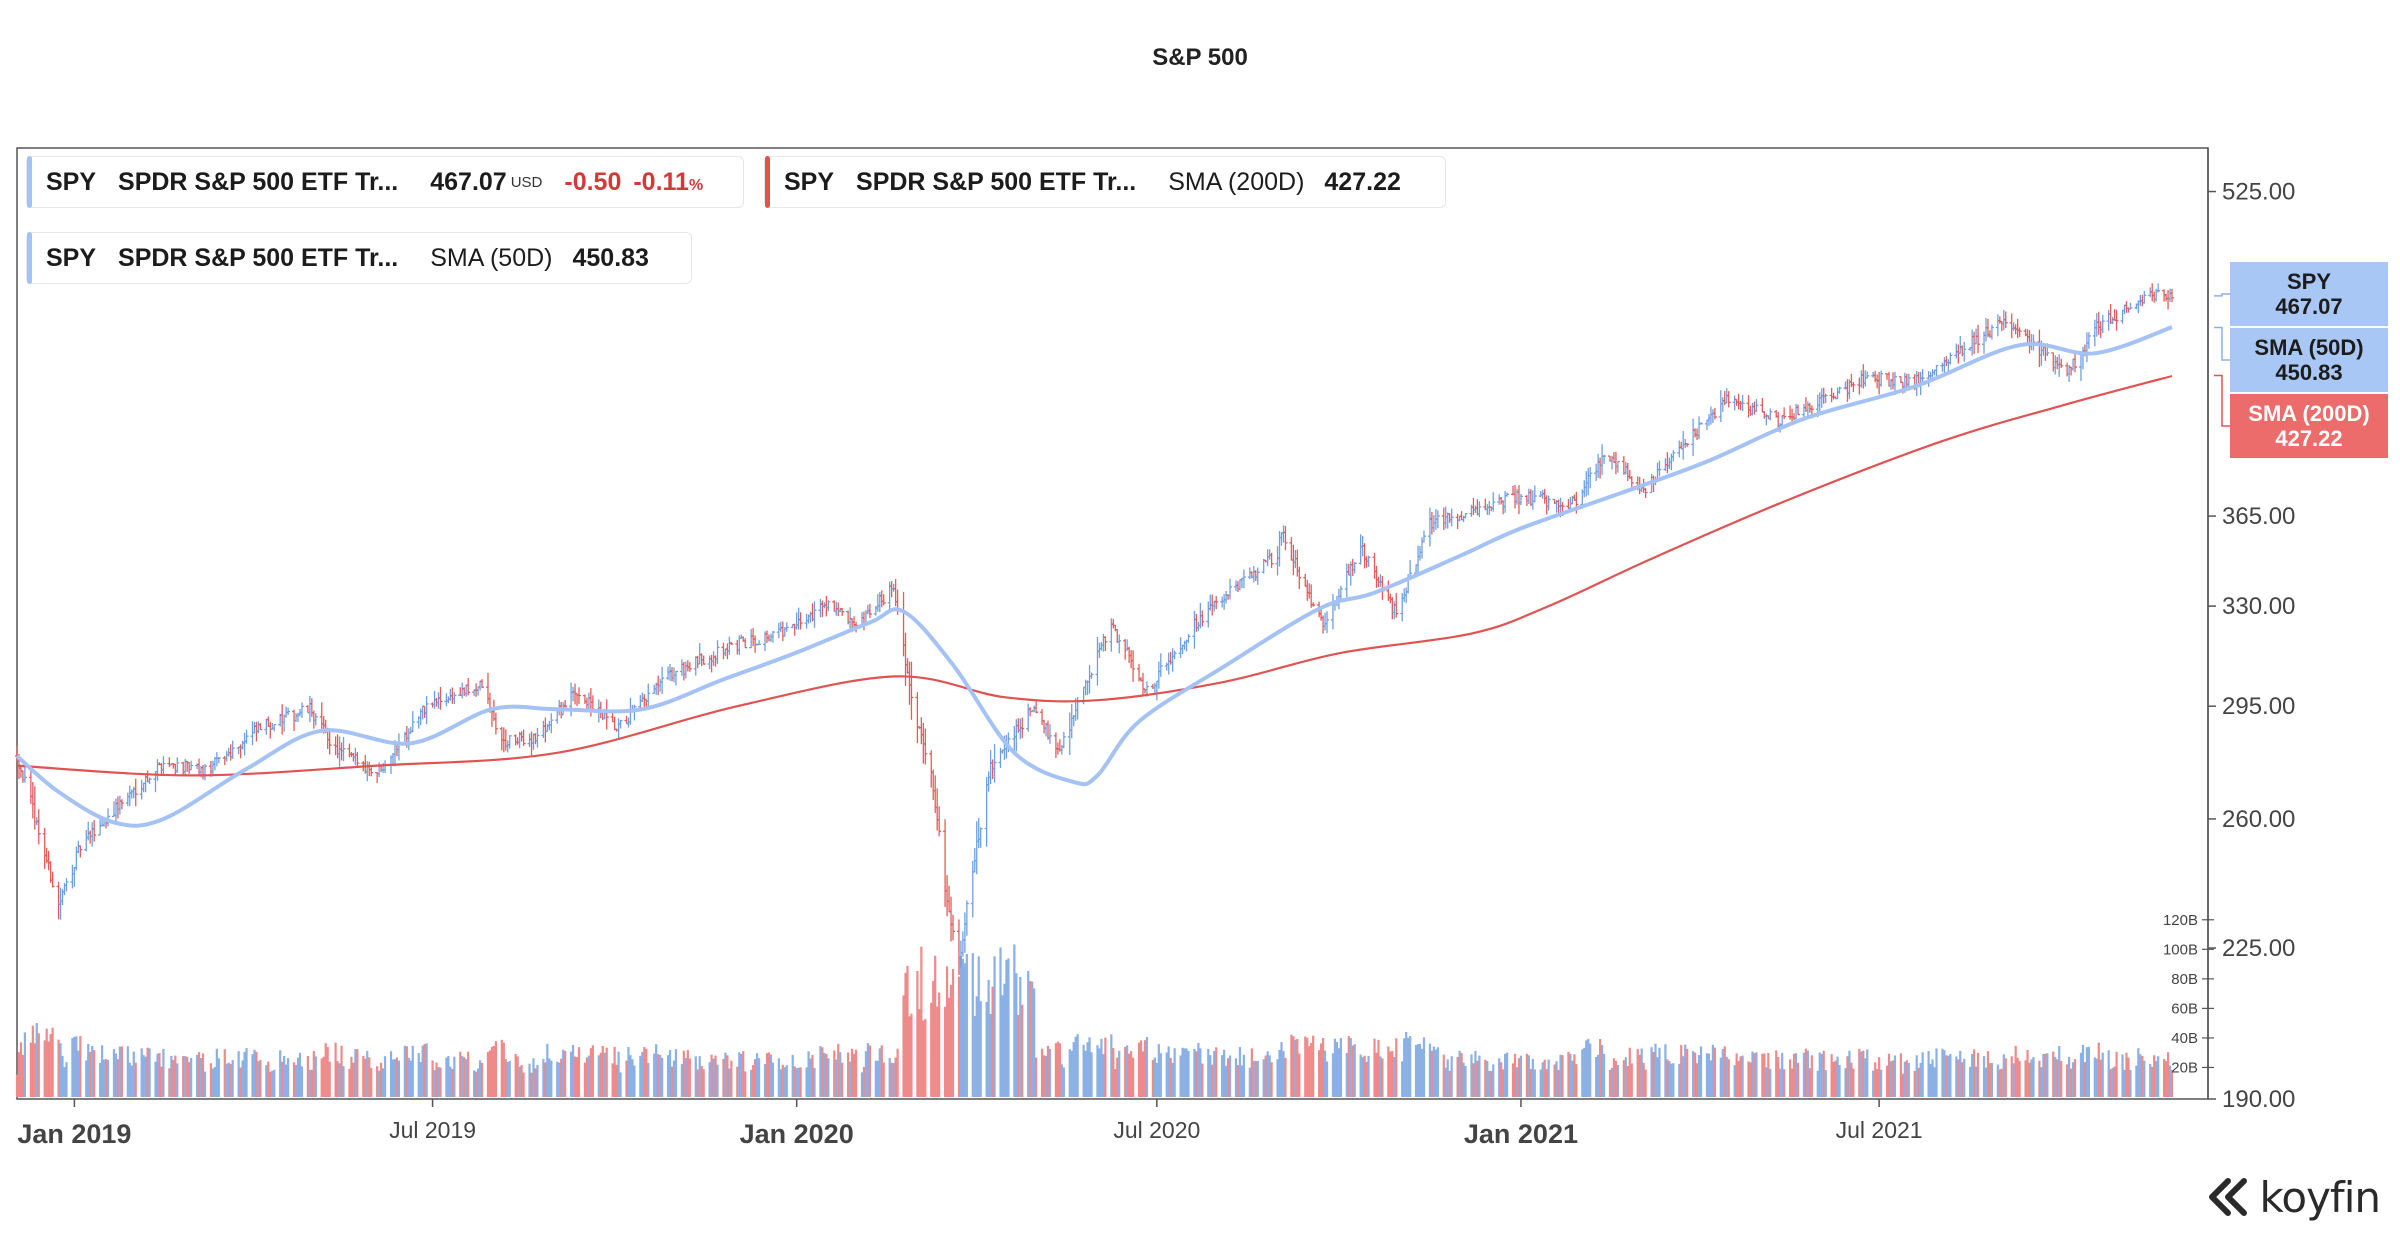 This screenshot has height=1240, width=2400. Describe the element at coordinates (526, 182) in the screenshot. I see `legend-currency: USD` at that location.